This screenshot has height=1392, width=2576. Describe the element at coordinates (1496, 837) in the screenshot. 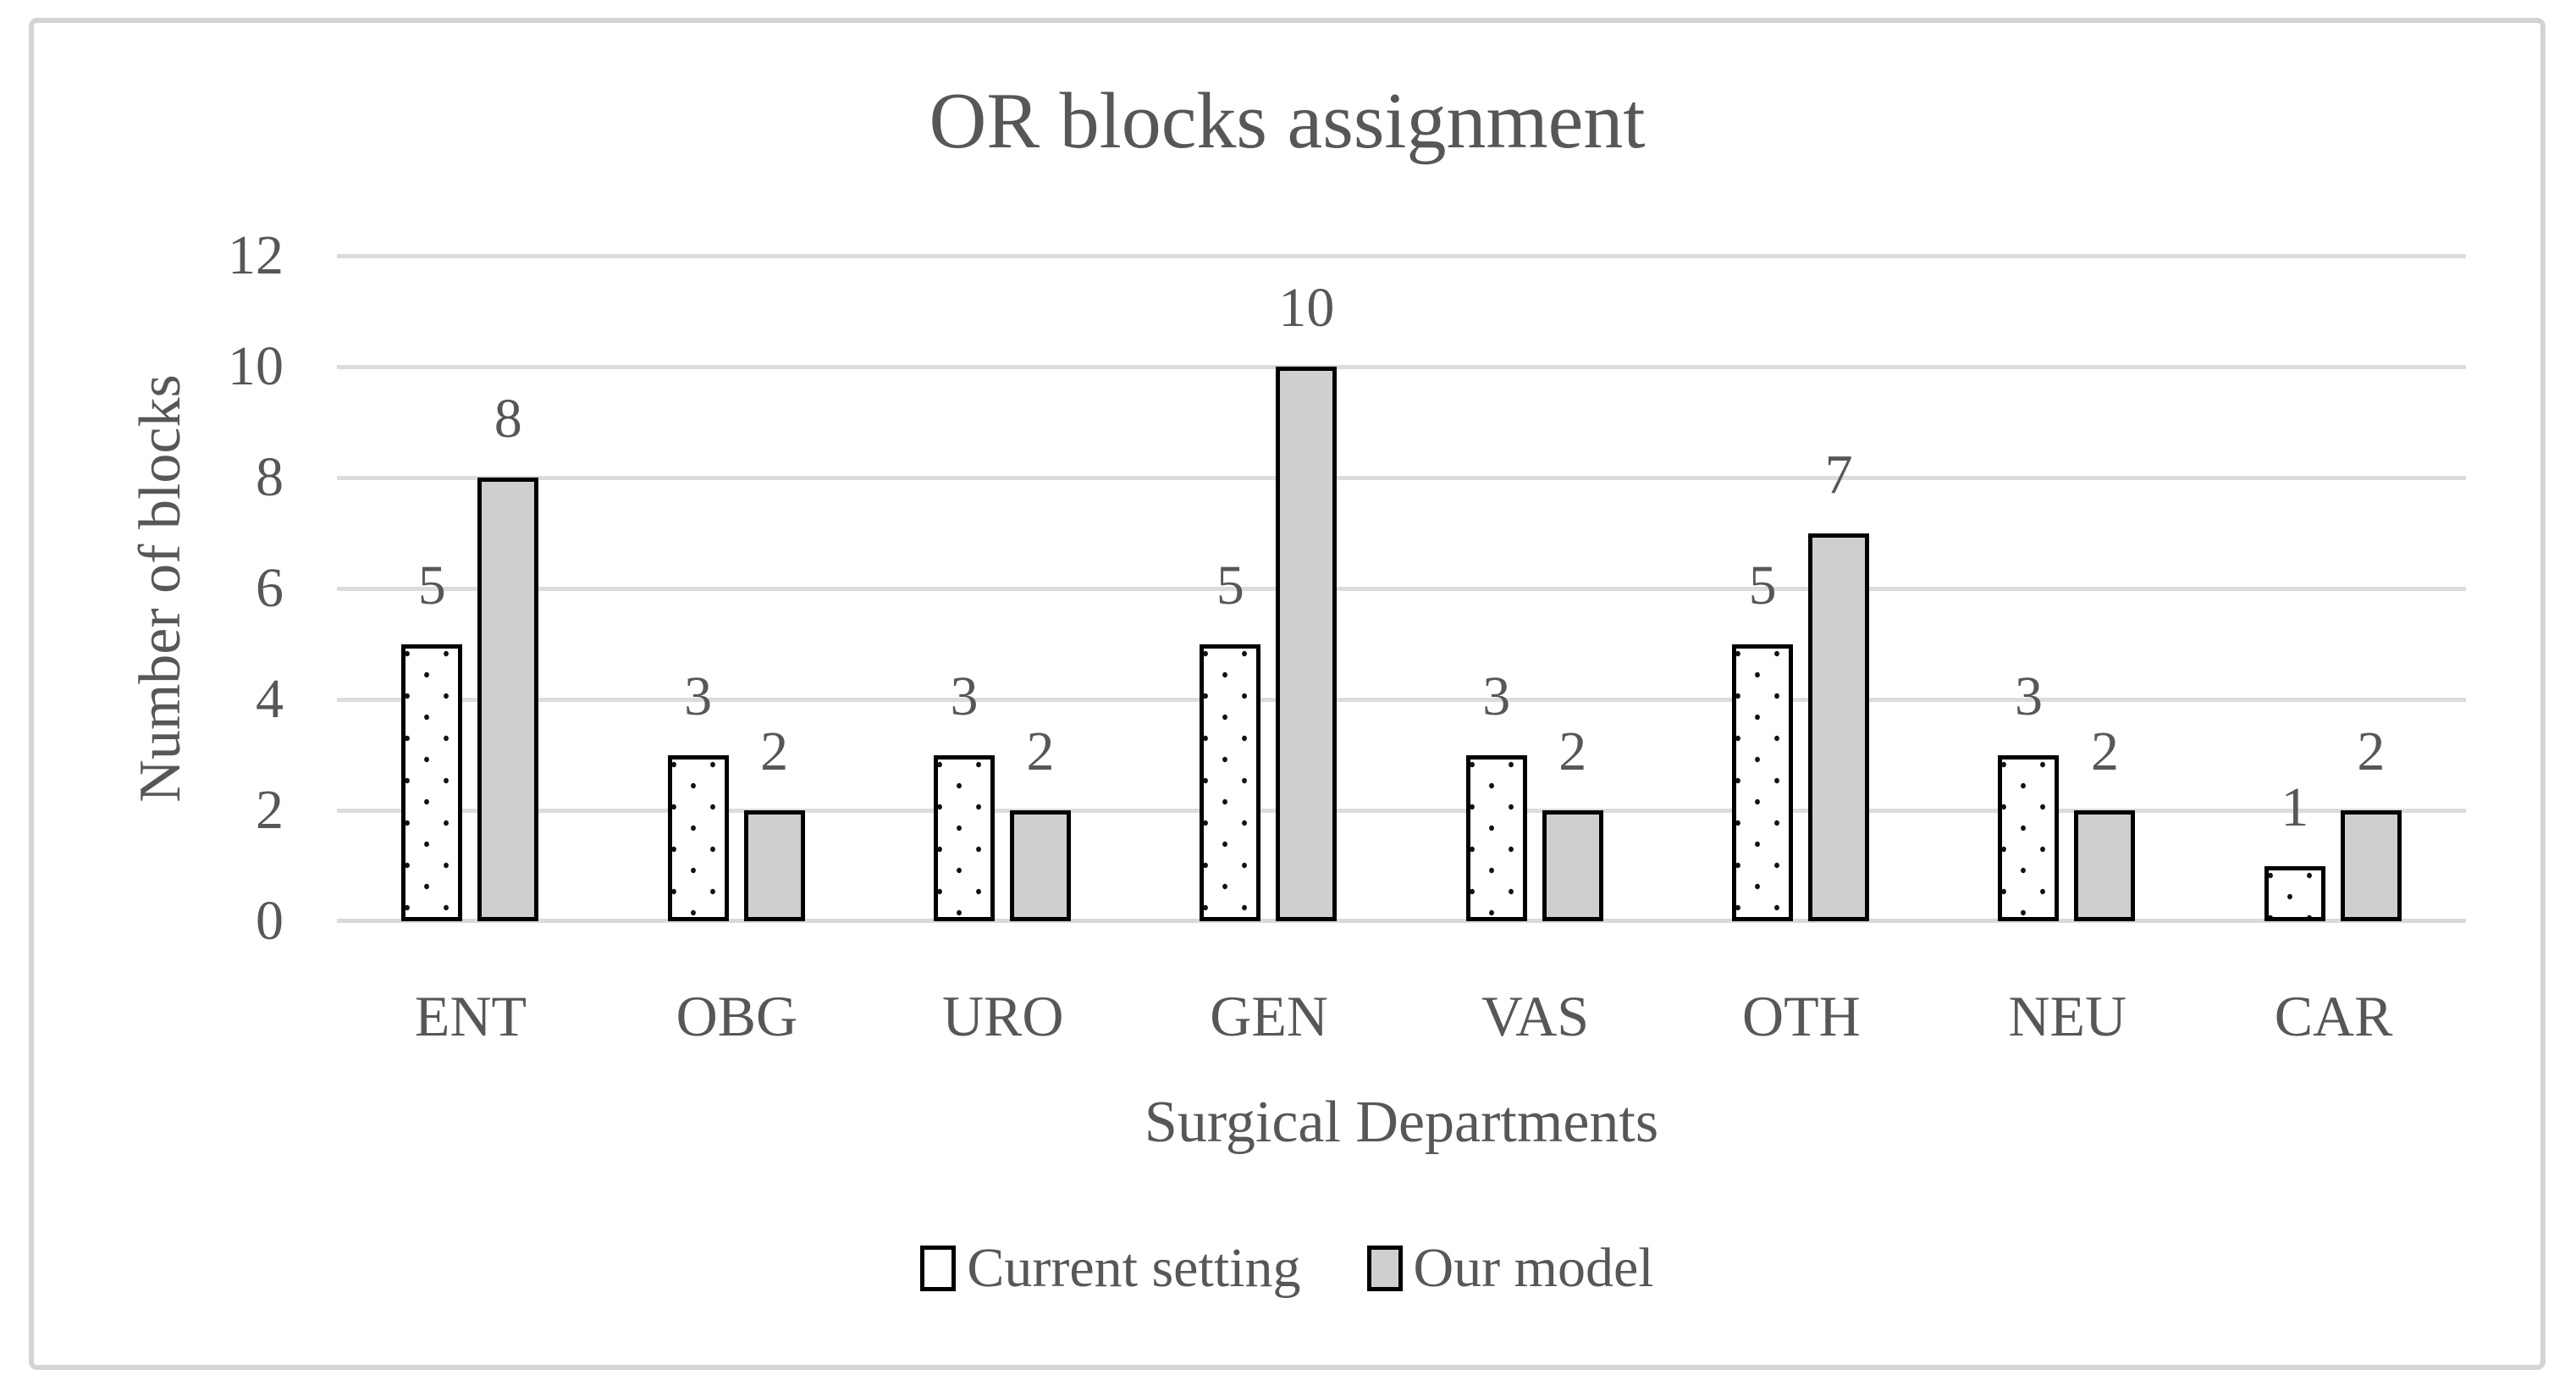

I see `bar-vas-current-setting` at that location.